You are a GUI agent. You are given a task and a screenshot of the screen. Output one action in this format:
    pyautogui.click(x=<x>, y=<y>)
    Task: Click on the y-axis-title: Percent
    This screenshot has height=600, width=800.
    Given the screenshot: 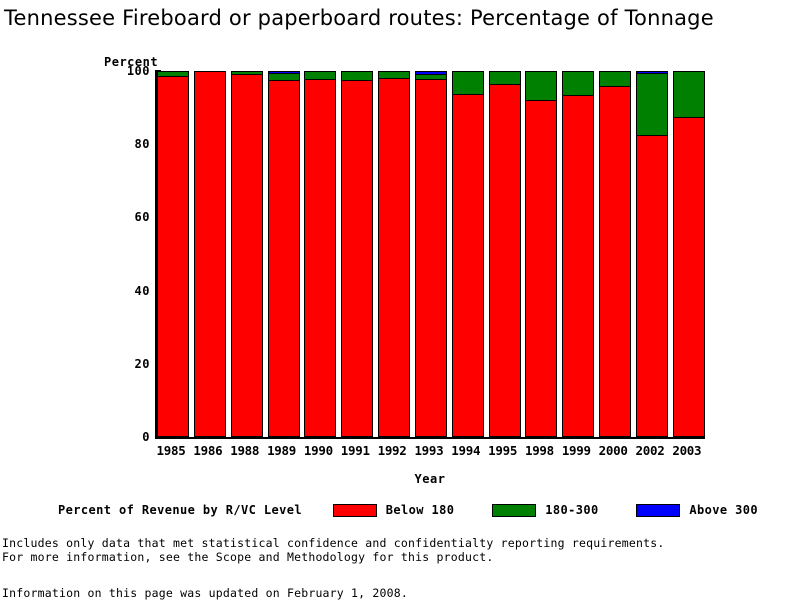 What is the action you would take?
    pyautogui.click(x=131, y=62)
    